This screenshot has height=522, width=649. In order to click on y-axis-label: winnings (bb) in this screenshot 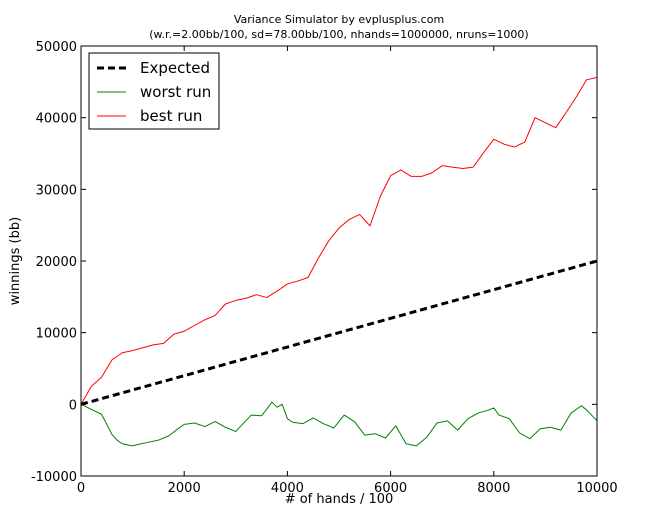, I will do `click(15, 261)`.